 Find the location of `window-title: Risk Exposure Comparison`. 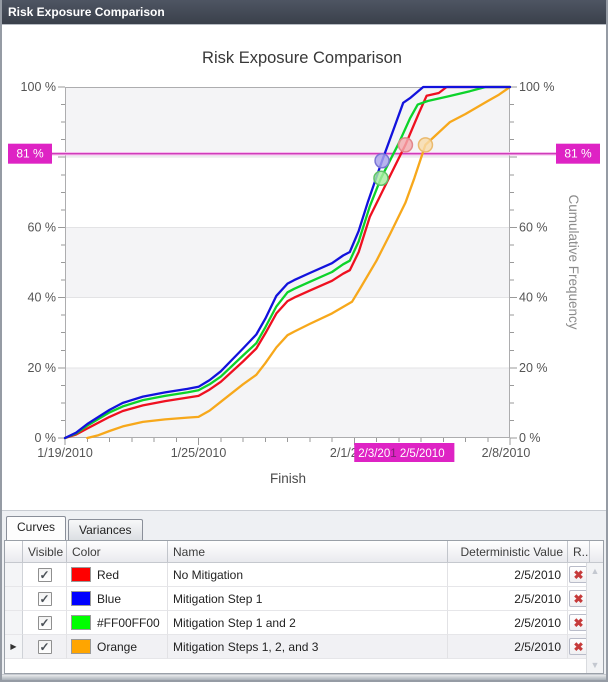

window-title: Risk Exposure Comparison is located at coordinates (86, 12).